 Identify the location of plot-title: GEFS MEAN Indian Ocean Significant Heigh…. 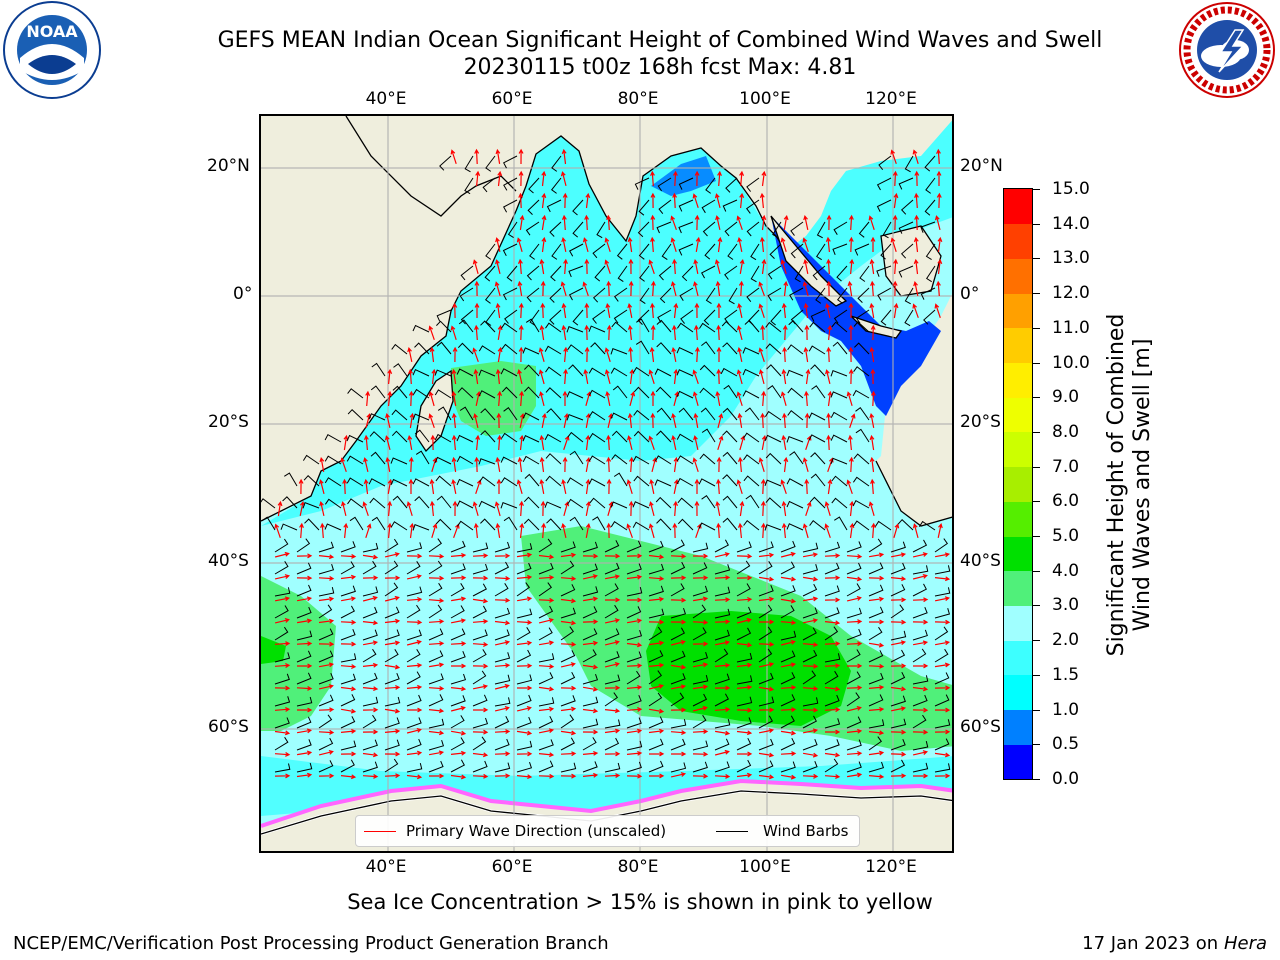
(660, 40).